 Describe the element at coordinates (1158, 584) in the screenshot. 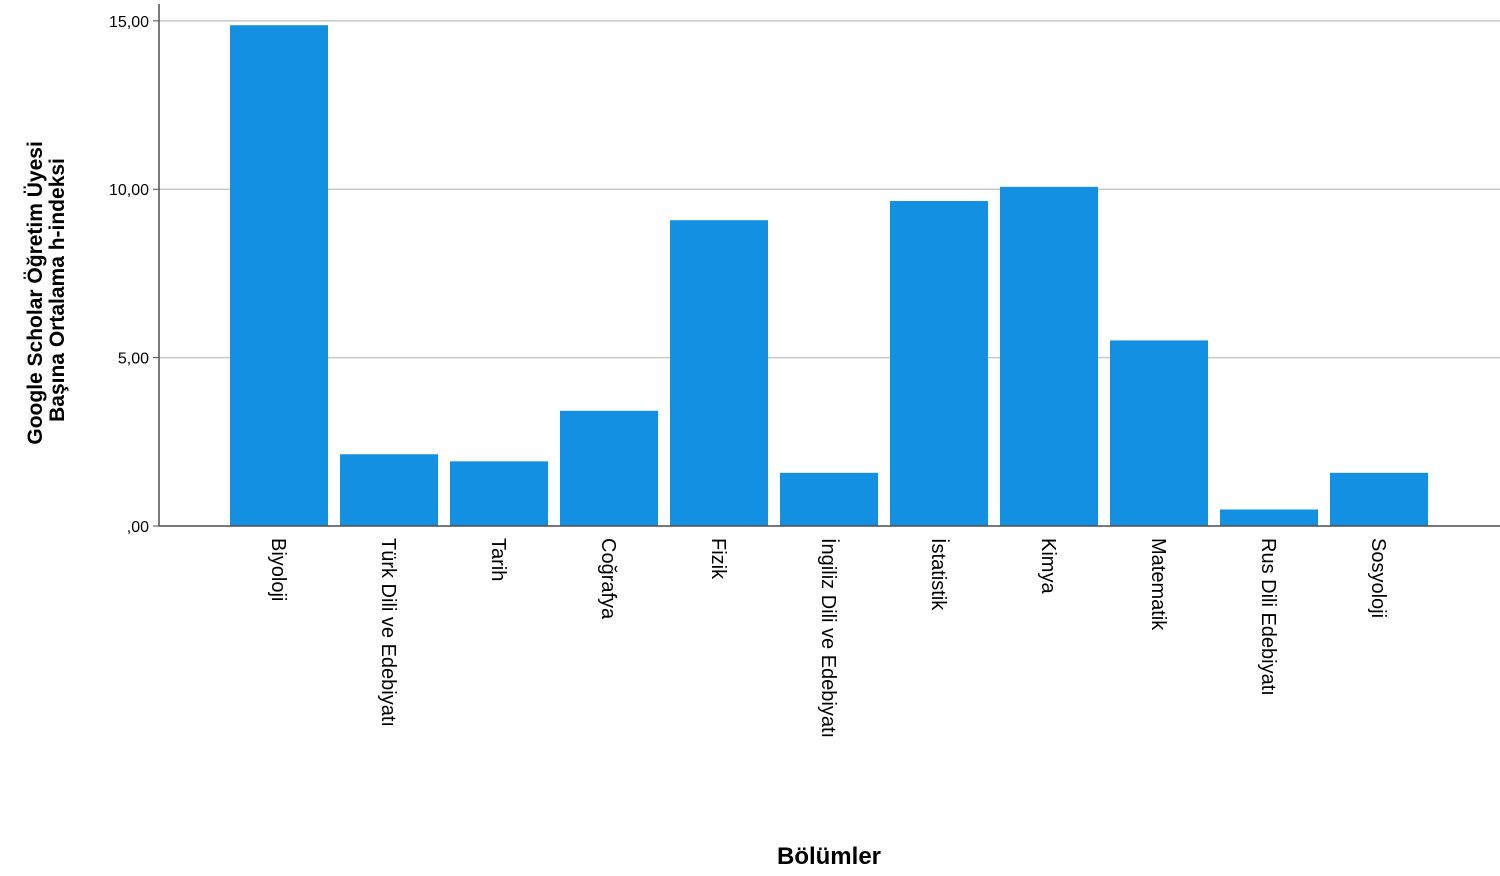

I see `x-category-label: Matematik` at that location.